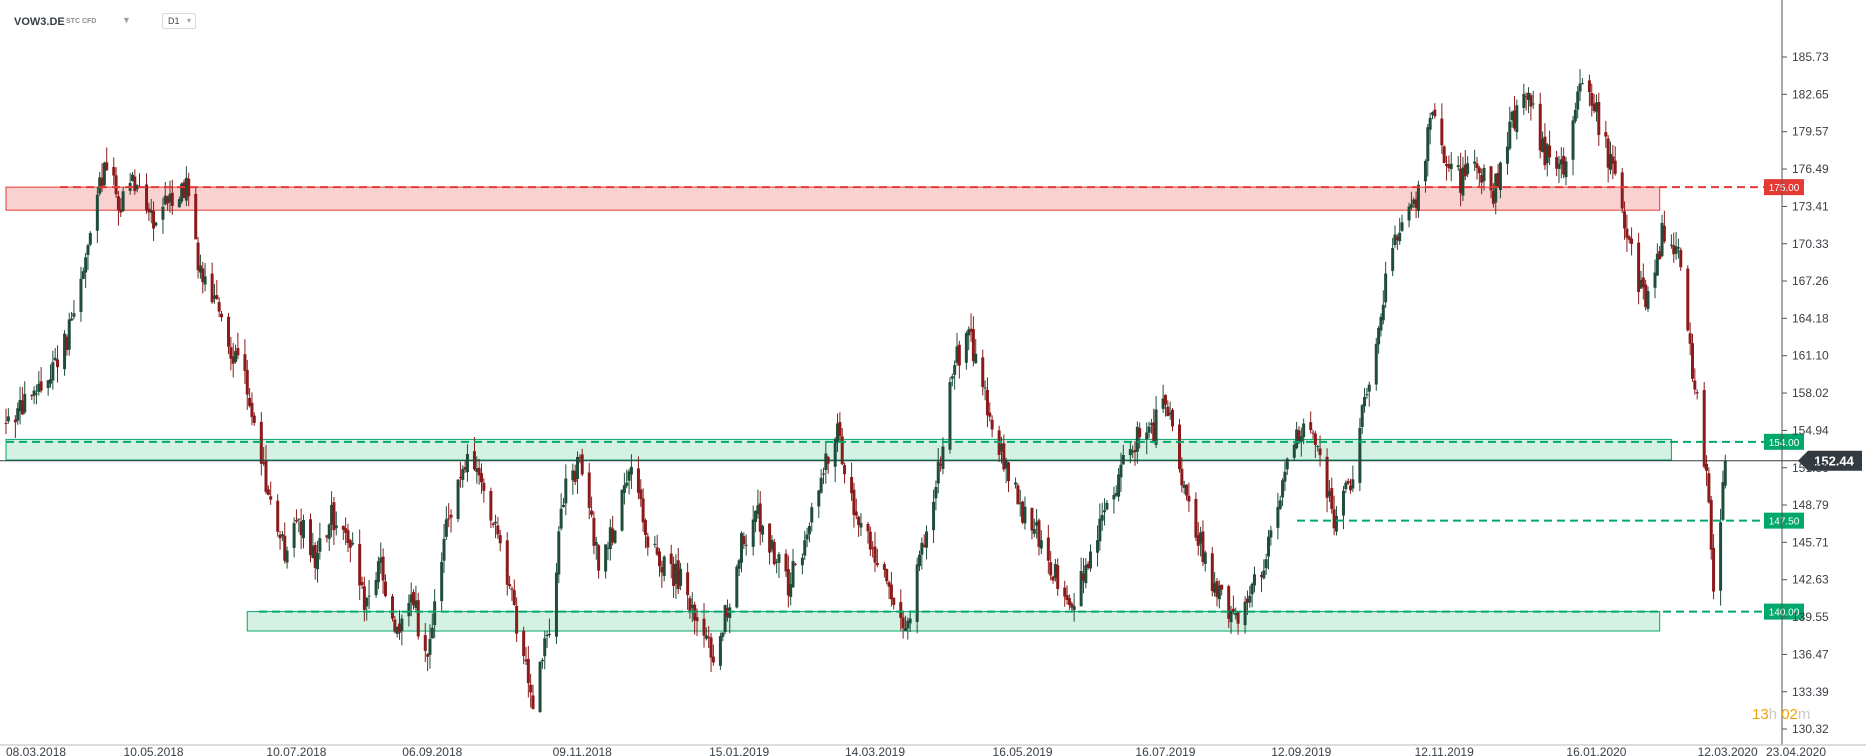  I want to click on symbol-dropdown-icon: ▼, so click(126, 20).